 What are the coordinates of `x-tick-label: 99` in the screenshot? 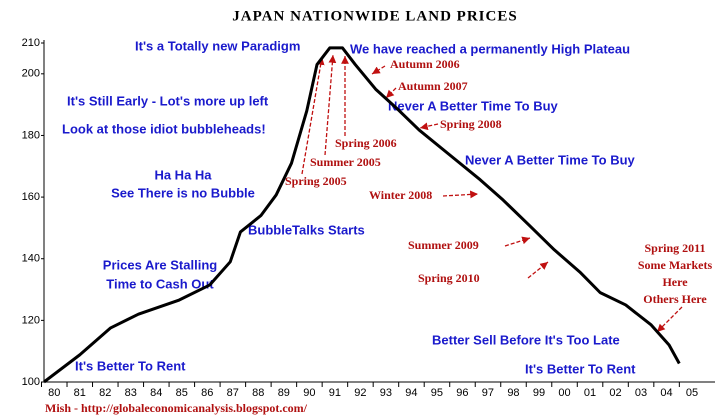 It's located at (539, 393).